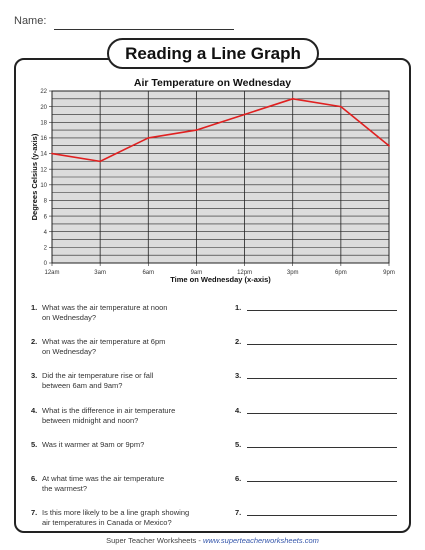 The height and width of the screenshot is (550, 425). I want to click on question-text-line: between midnight and noon?, so click(90, 420).